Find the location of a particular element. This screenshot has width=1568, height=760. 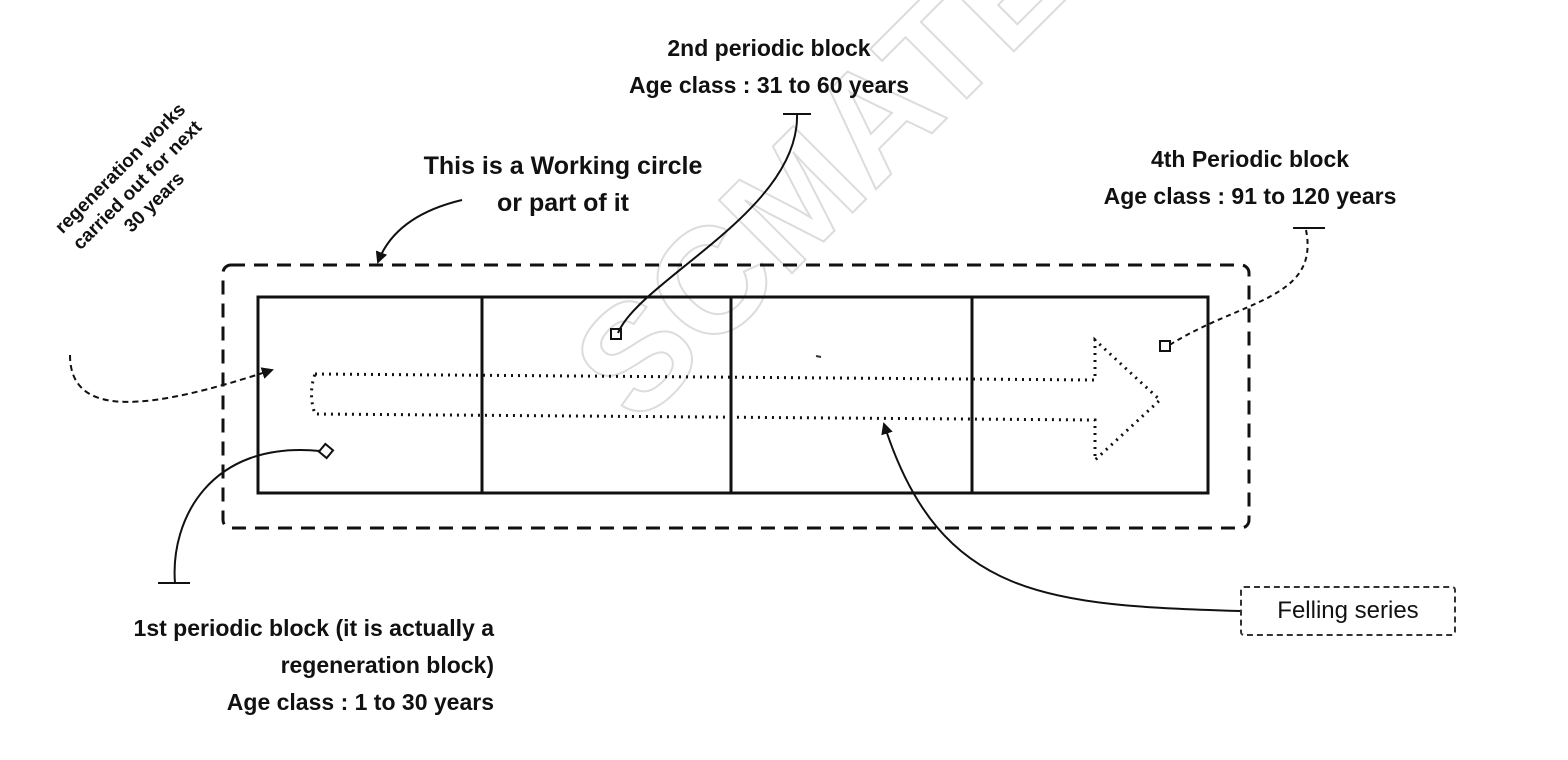

felling-series-arrow is located at coordinates (736, 400).